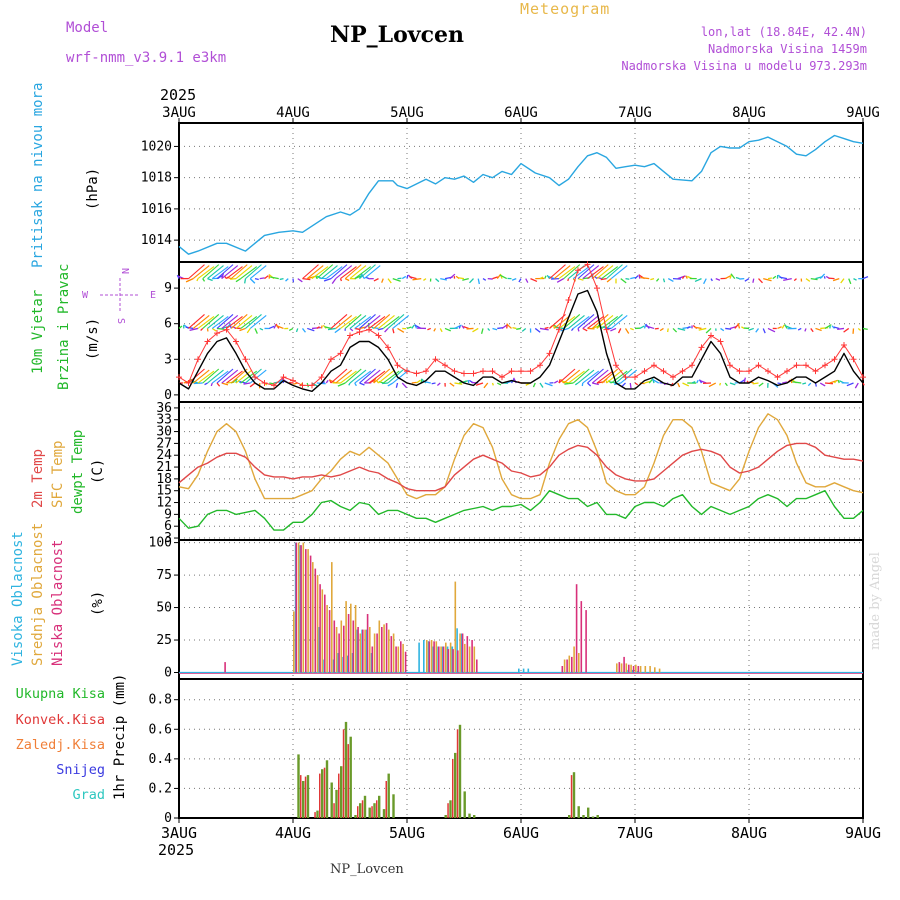  What do you see at coordinates (502, 192) in the screenshot?
I see `panel-pressure: 1014 1016 1018 1020` at bounding box center [502, 192].